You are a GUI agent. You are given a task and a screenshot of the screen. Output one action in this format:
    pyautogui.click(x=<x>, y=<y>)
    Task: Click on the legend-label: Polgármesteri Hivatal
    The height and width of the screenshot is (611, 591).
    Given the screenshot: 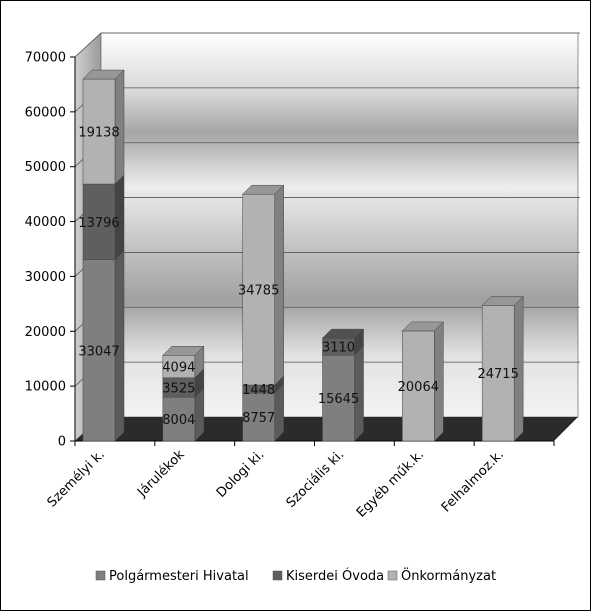 What is the action you would take?
    pyautogui.click(x=179, y=576)
    